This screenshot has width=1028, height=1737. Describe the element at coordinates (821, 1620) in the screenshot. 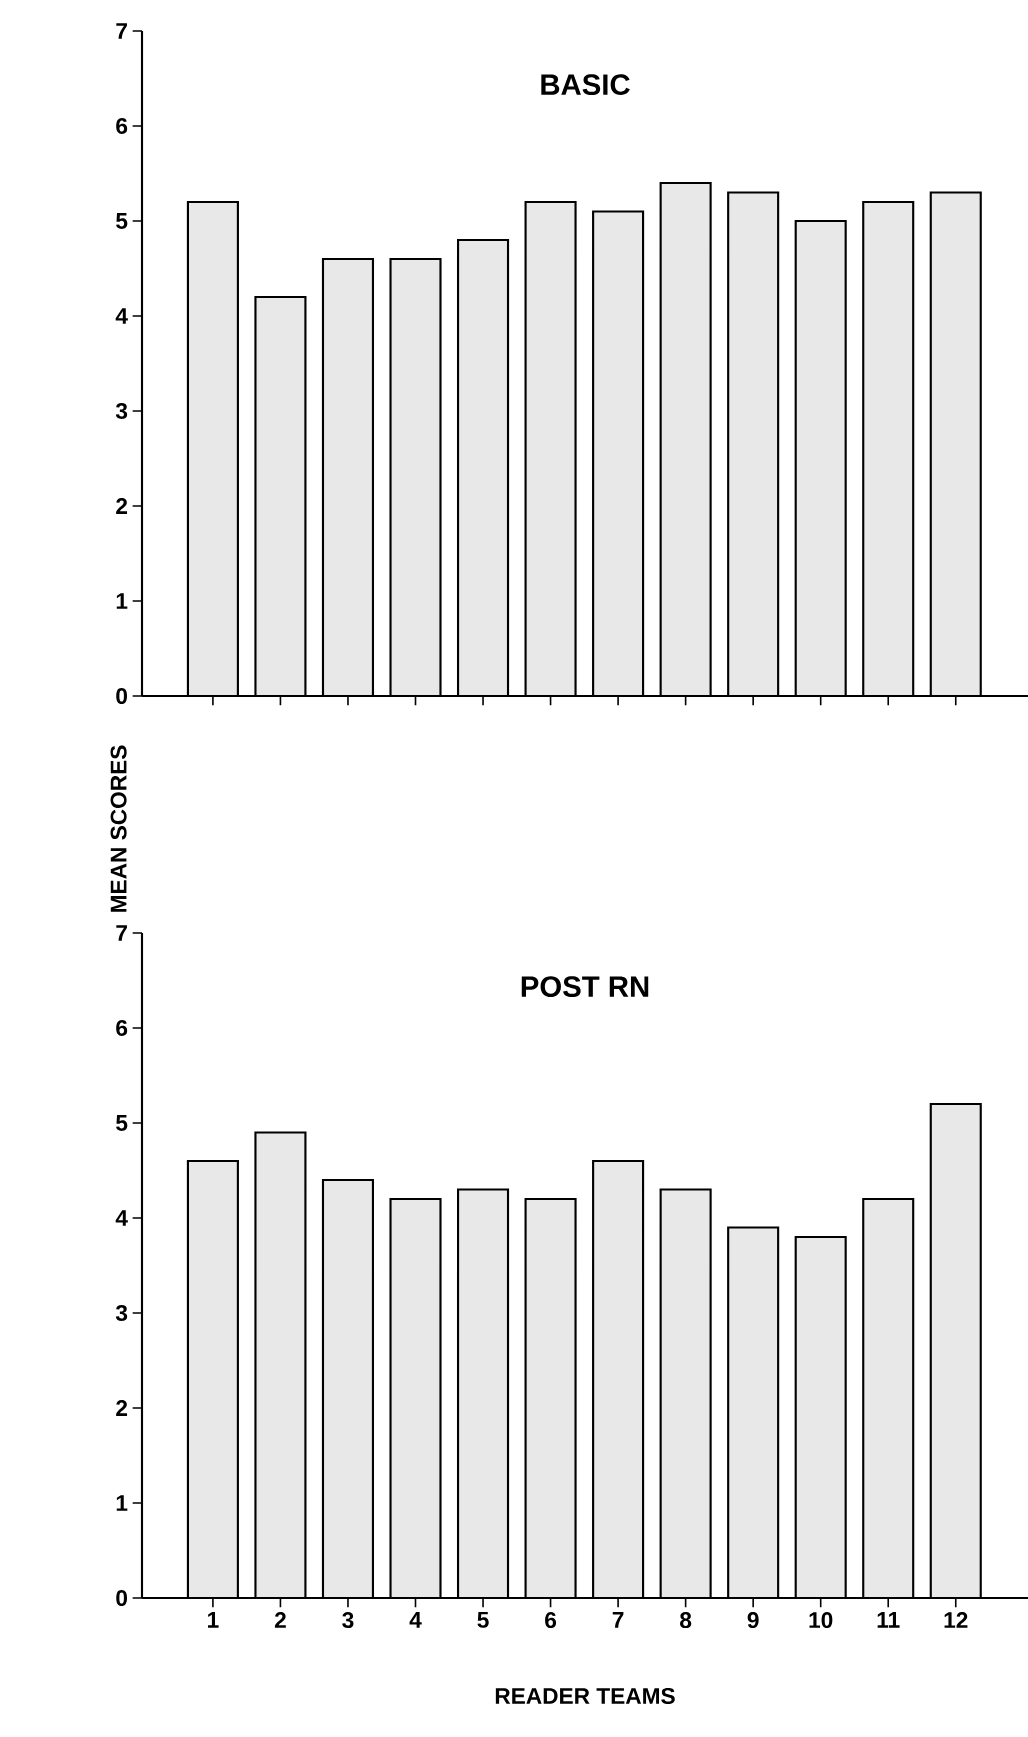

I see `x-tick-label: 10` at that location.